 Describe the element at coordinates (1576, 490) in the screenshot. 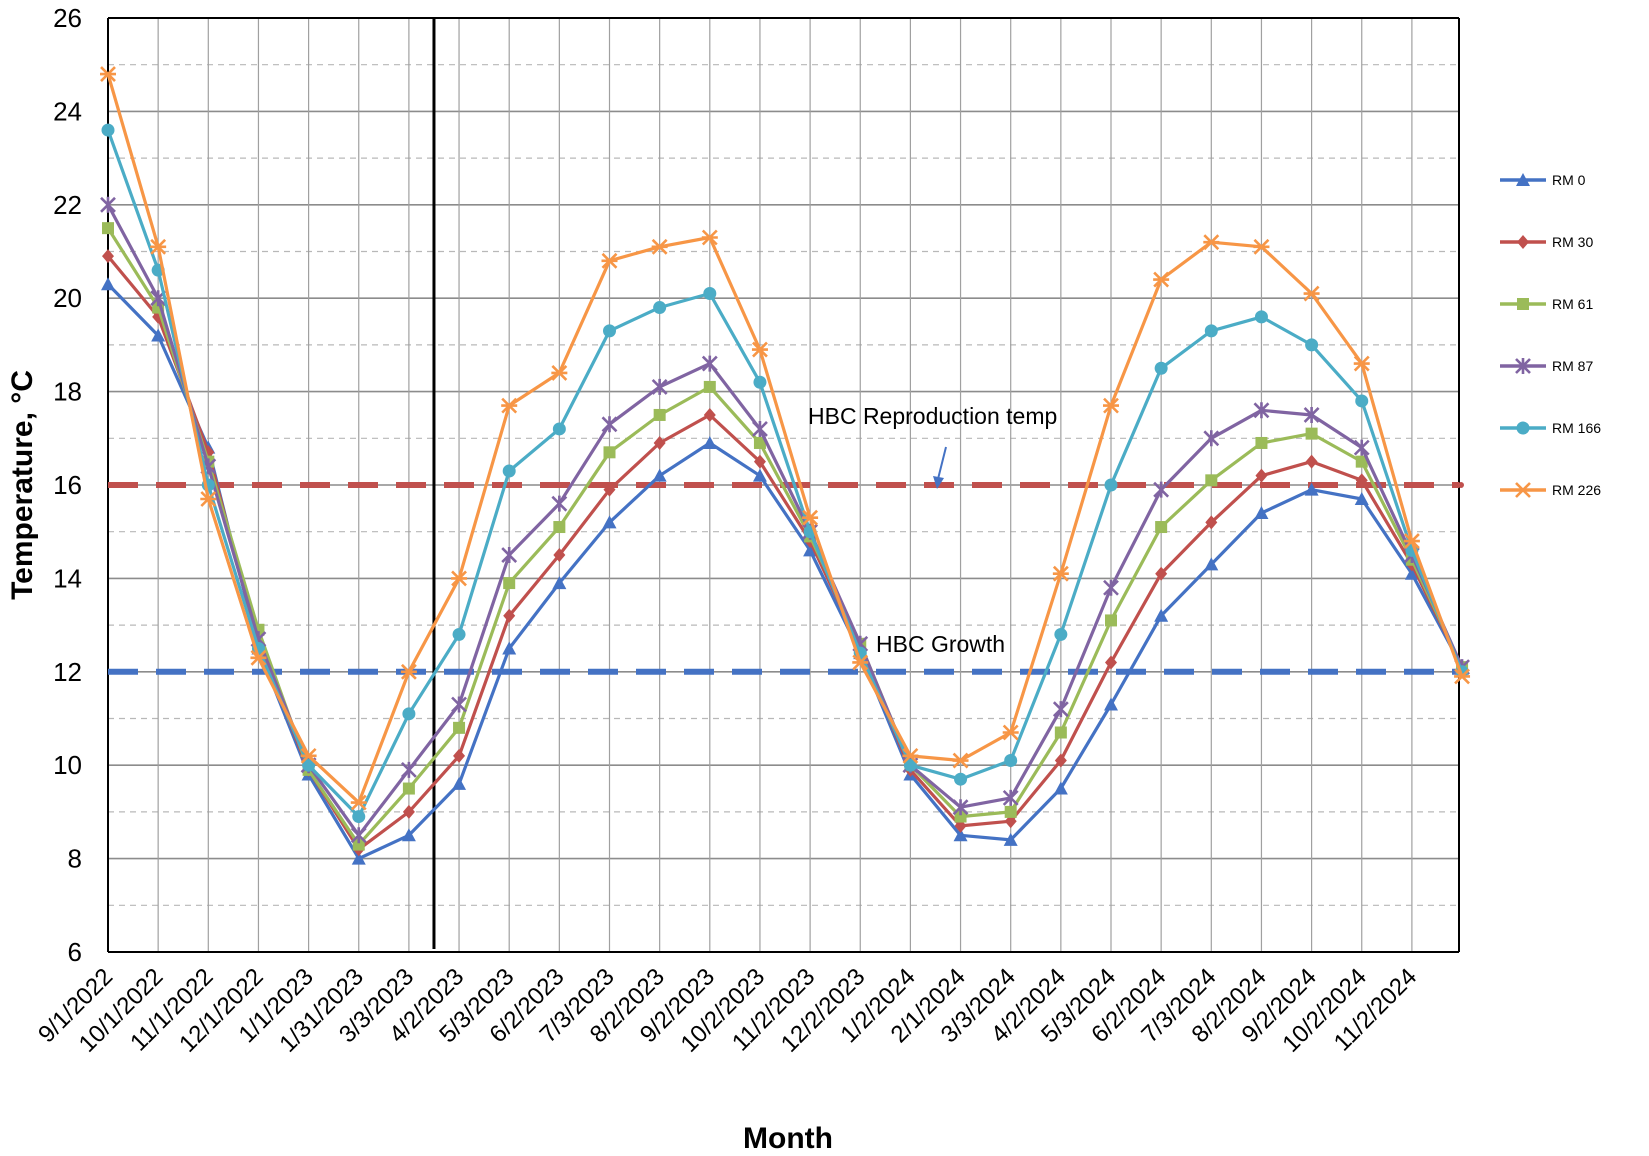

I see `legend-label: RM 226` at that location.